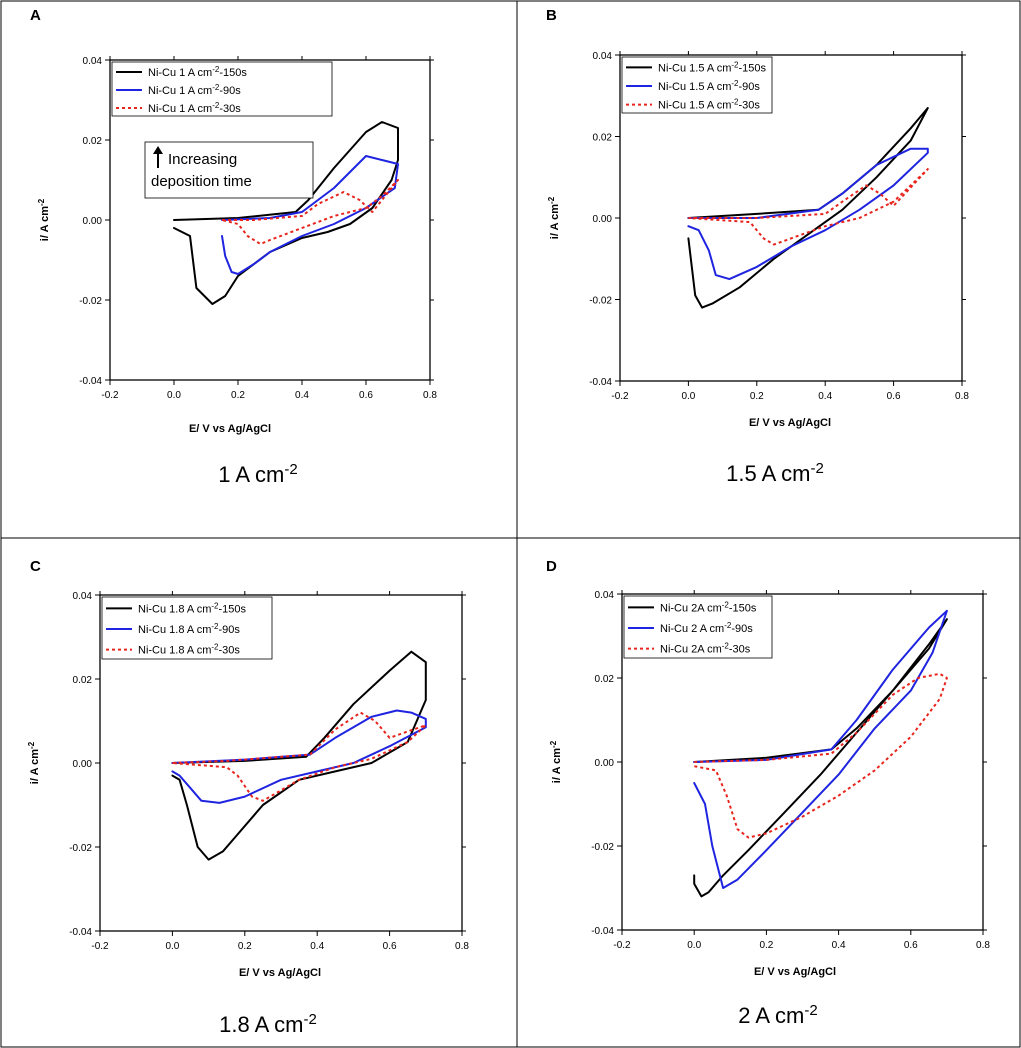 This screenshot has height=1048, width=1021. I want to click on legend-label: Ni-Cu 2 A cm-2-90s, so click(706, 628).